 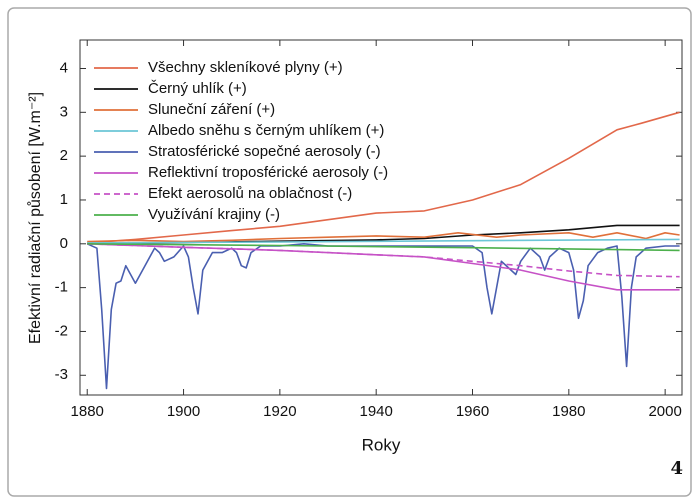 What do you see at coordinates (64, 155) in the screenshot?
I see `y-tick-label: 2` at bounding box center [64, 155].